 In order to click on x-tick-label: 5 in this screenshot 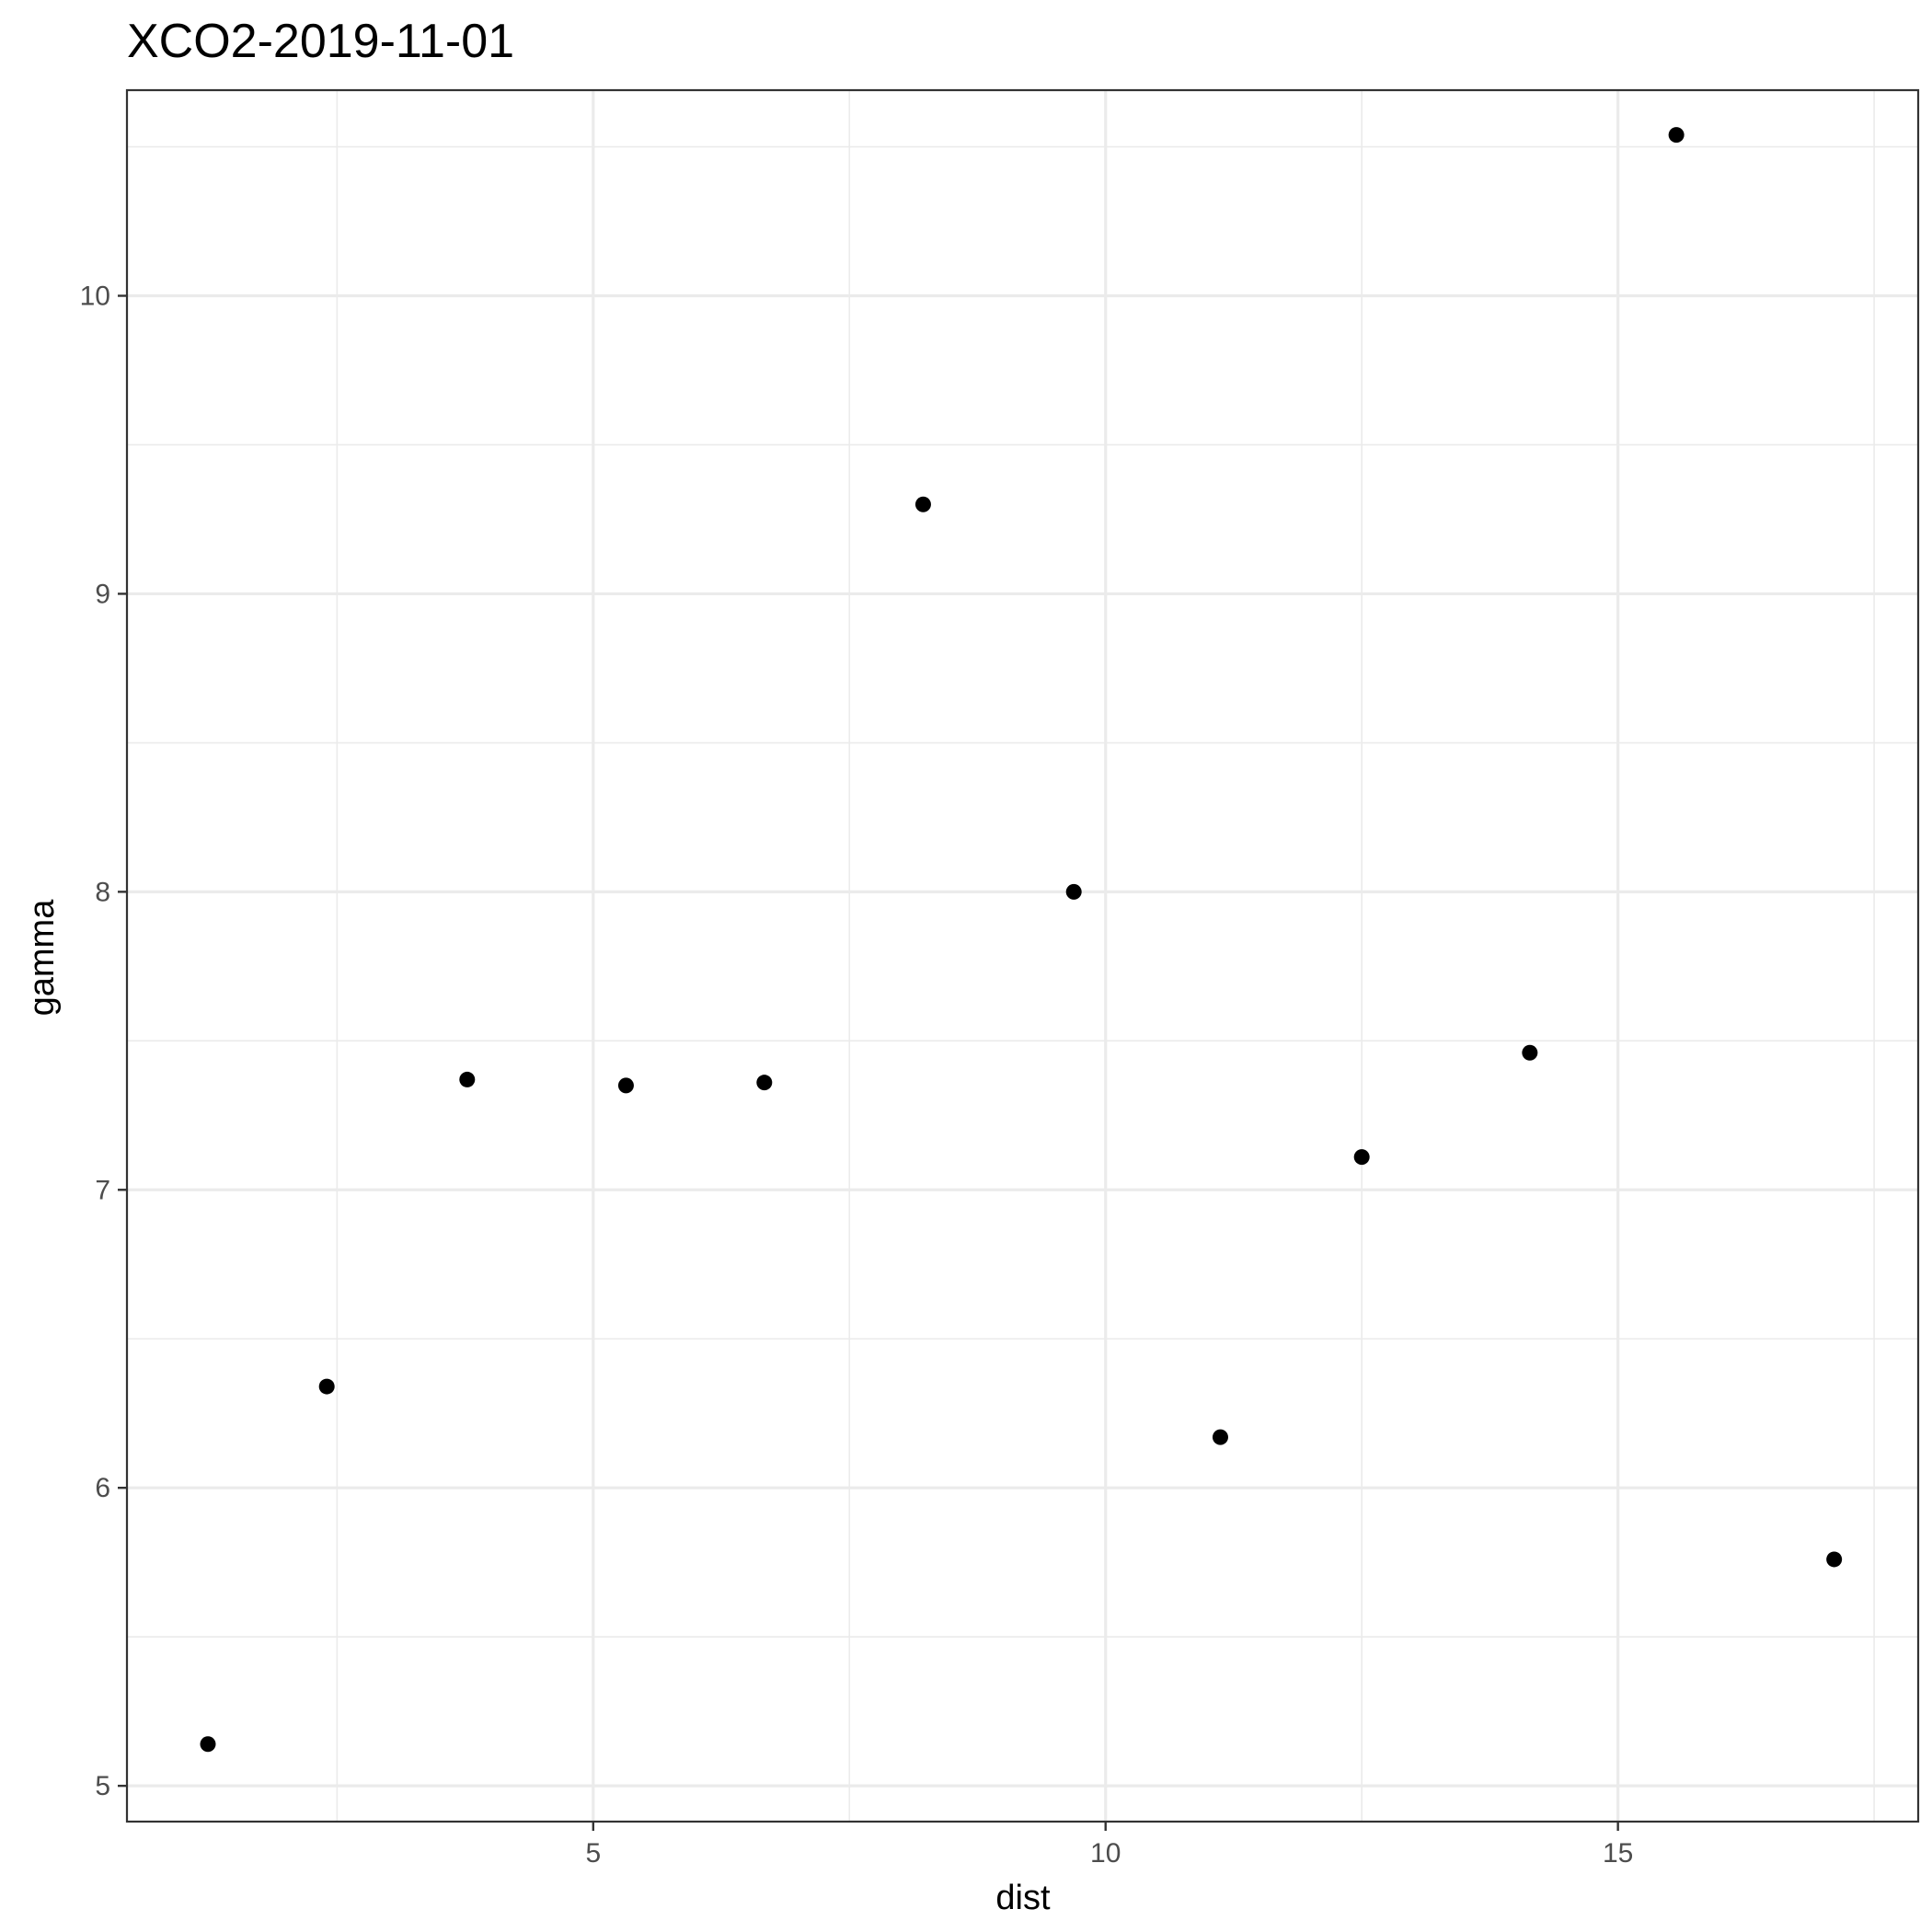, I will do `click(593, 1853)`.